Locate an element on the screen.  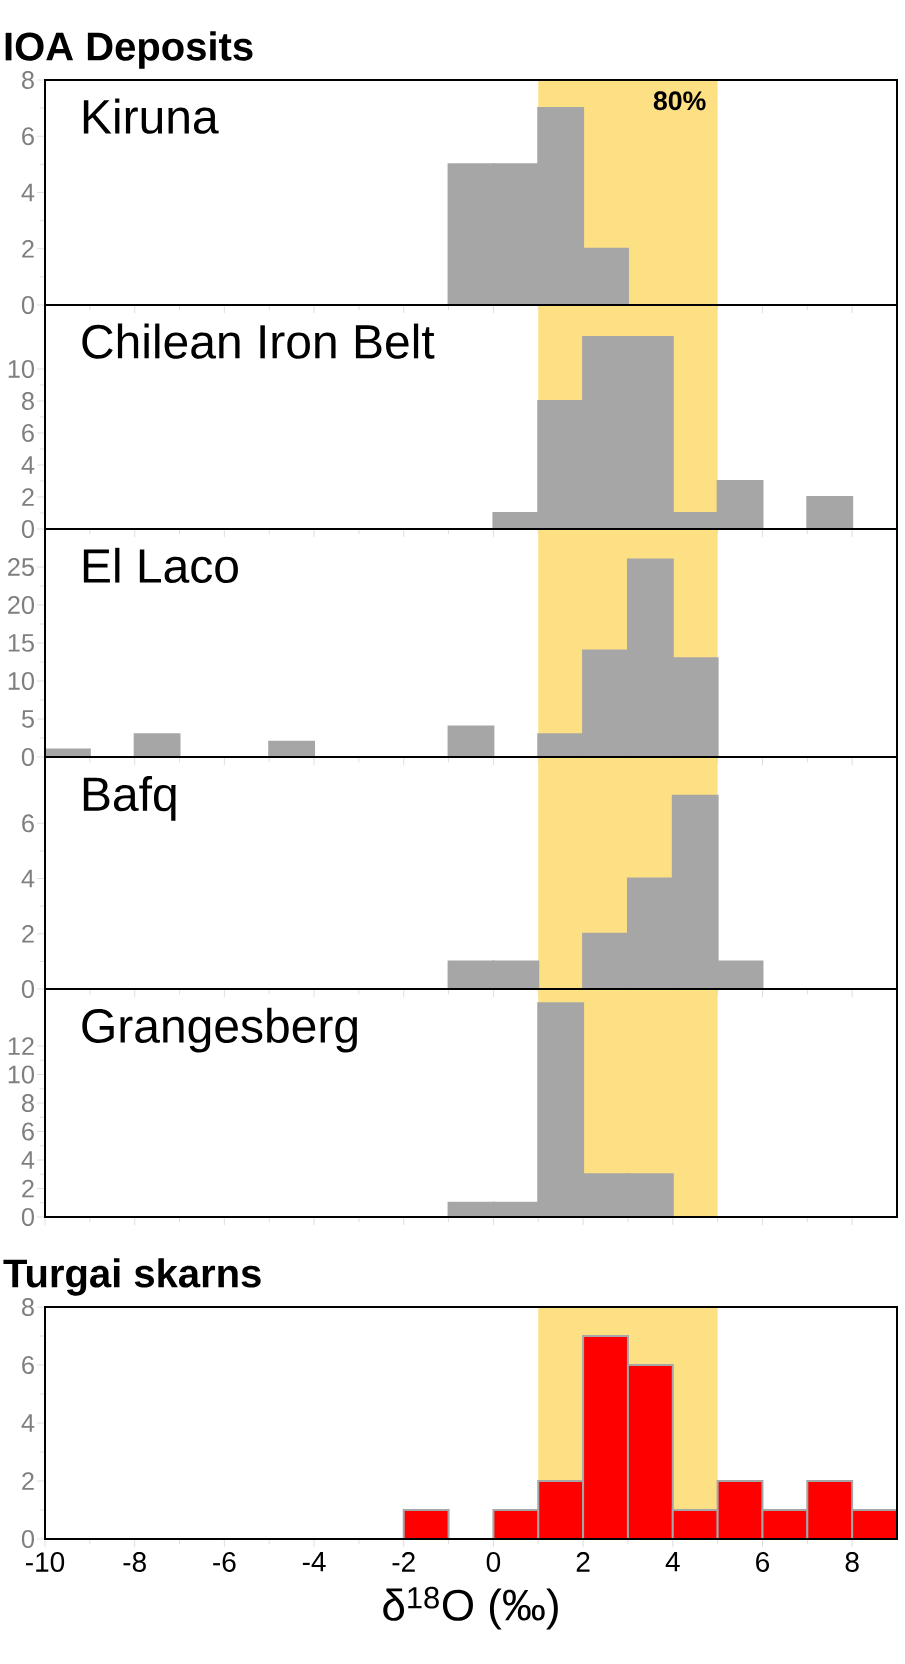
x-tick-label: 8 is located at coordinates (852, 1562).